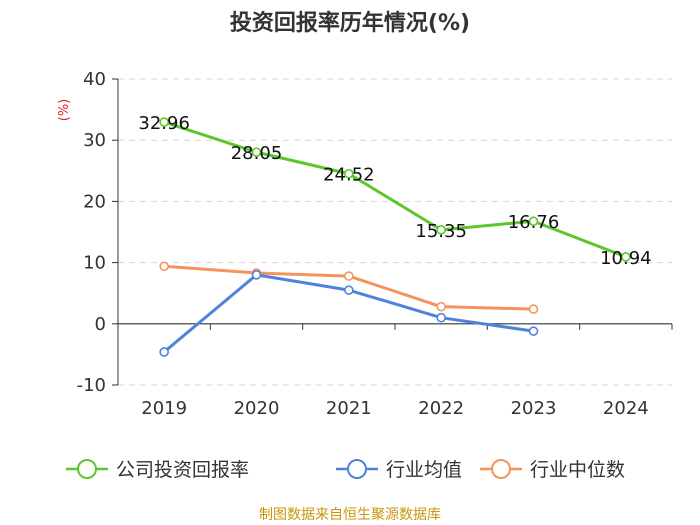 This screenshot has width=700, height=525. I want to click on legend-label: 公司投资回报率, so click(182, 470).